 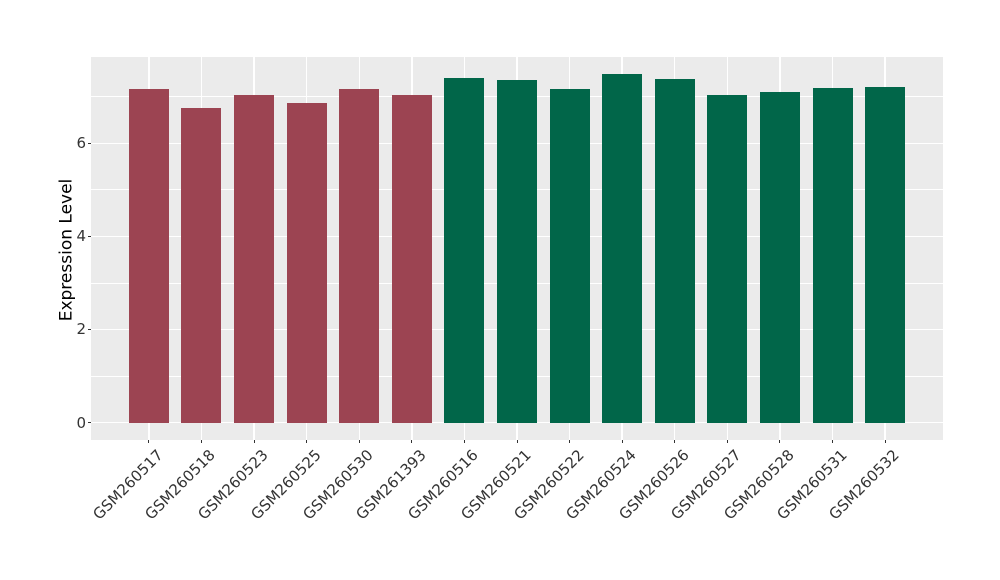 What do you see at coordinates (81, 329) in the screenshot?
I see `y-tick-label: 2` at bounding box center [81, 329].